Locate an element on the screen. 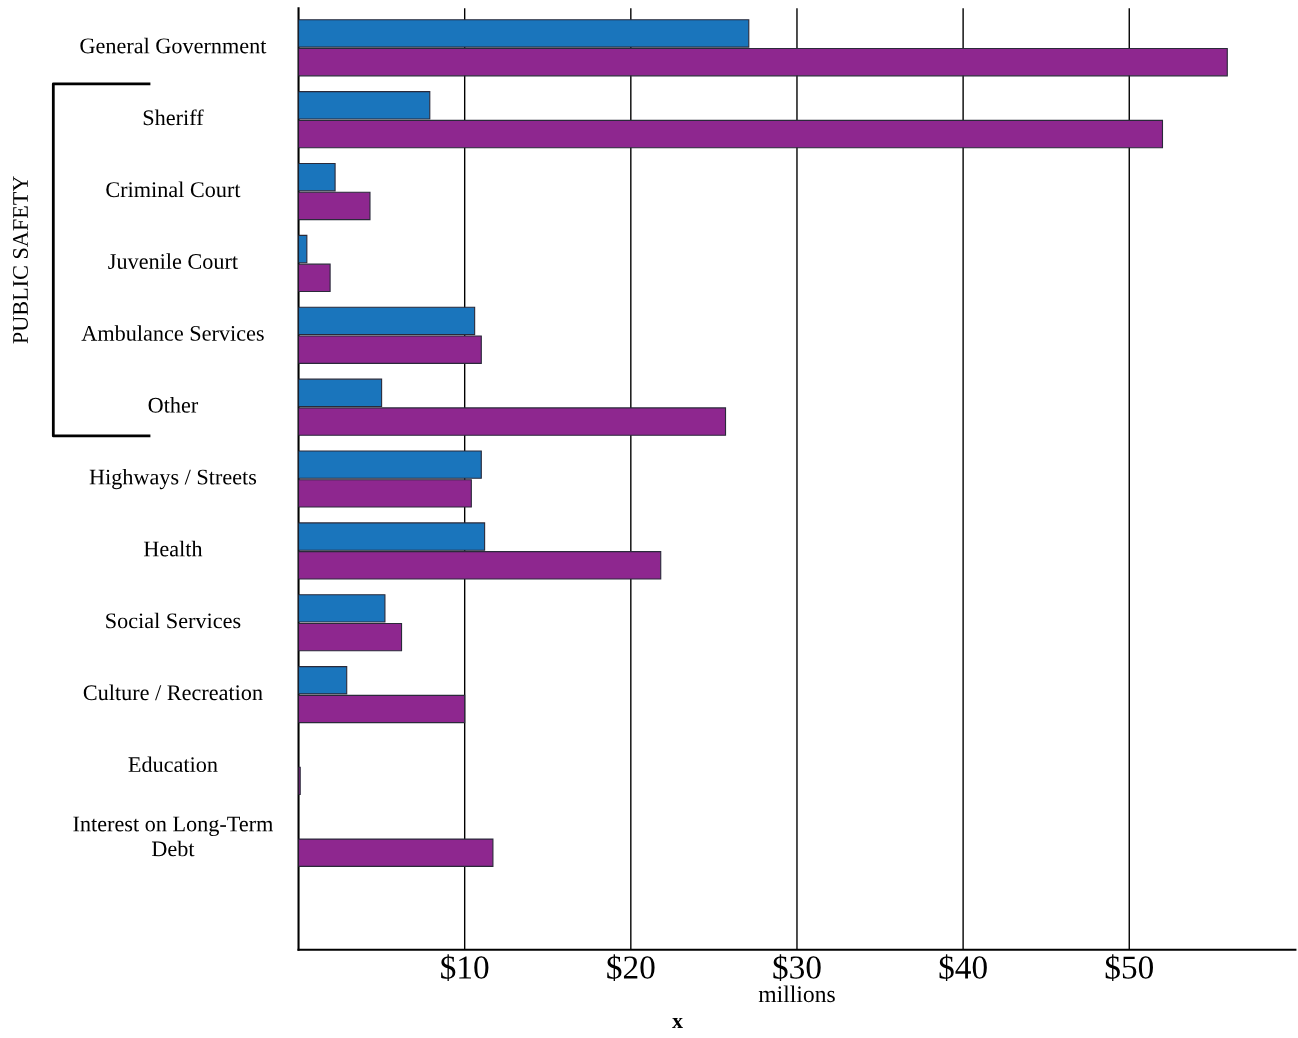 This screenshot has height=1038, width=1298. y-tick-label: General Government is located at coordinates (173, 45).